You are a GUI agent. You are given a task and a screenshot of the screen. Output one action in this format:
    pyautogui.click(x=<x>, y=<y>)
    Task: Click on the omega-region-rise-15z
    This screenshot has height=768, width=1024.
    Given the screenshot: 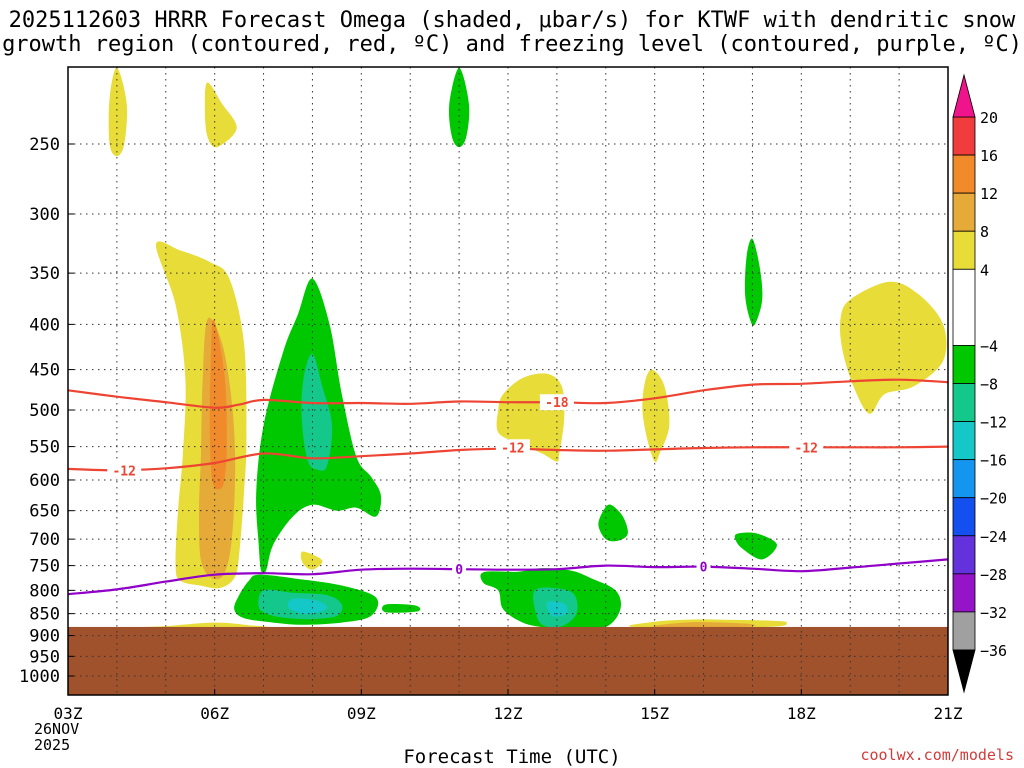 What is the action you would take?
    pyautogui.click(x=656, y=416)
    